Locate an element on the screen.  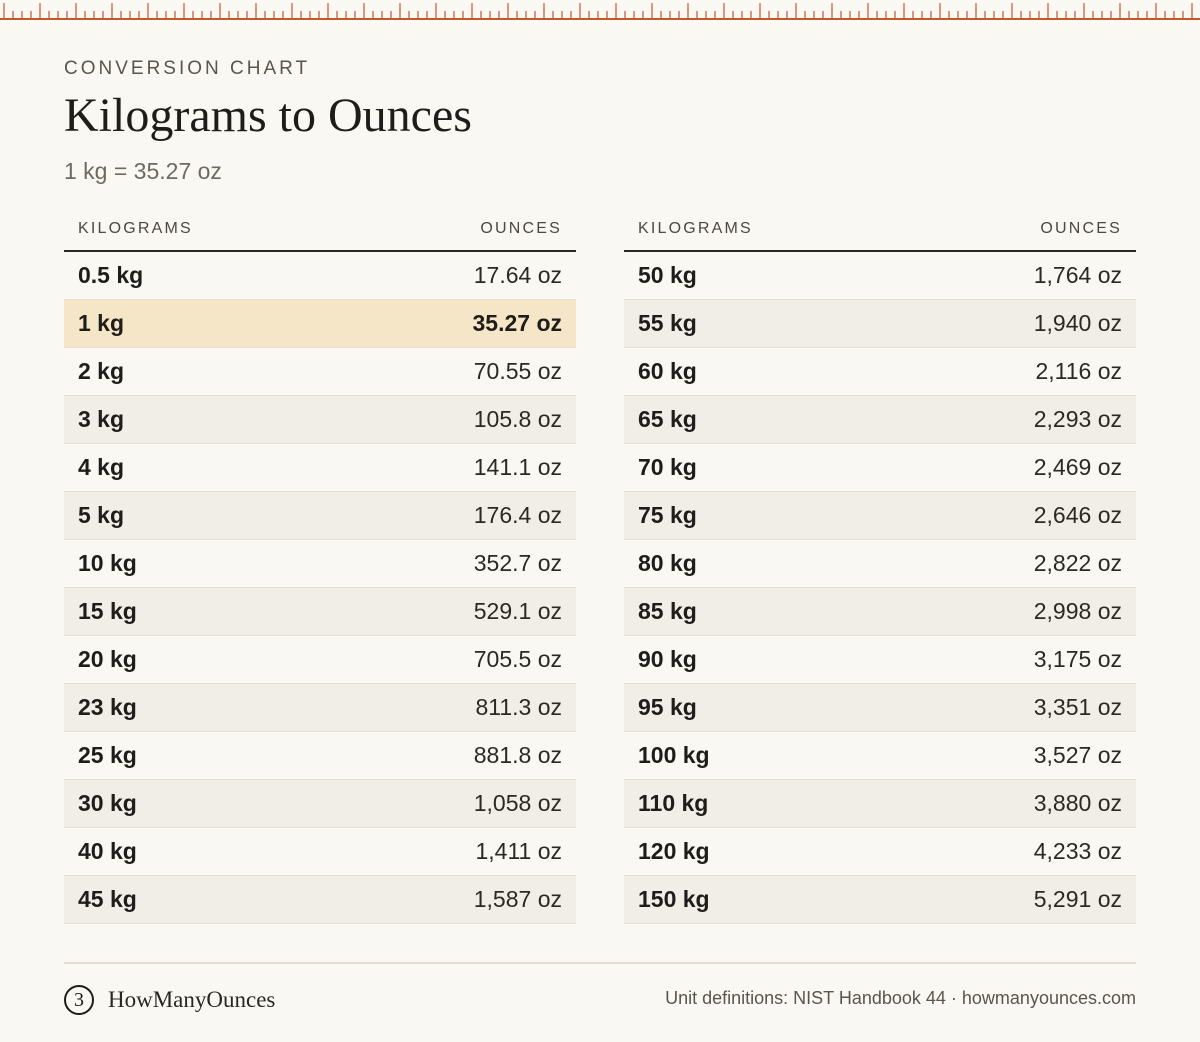
kilogram-cell: 45 kg is located at coordinates (107, 899).